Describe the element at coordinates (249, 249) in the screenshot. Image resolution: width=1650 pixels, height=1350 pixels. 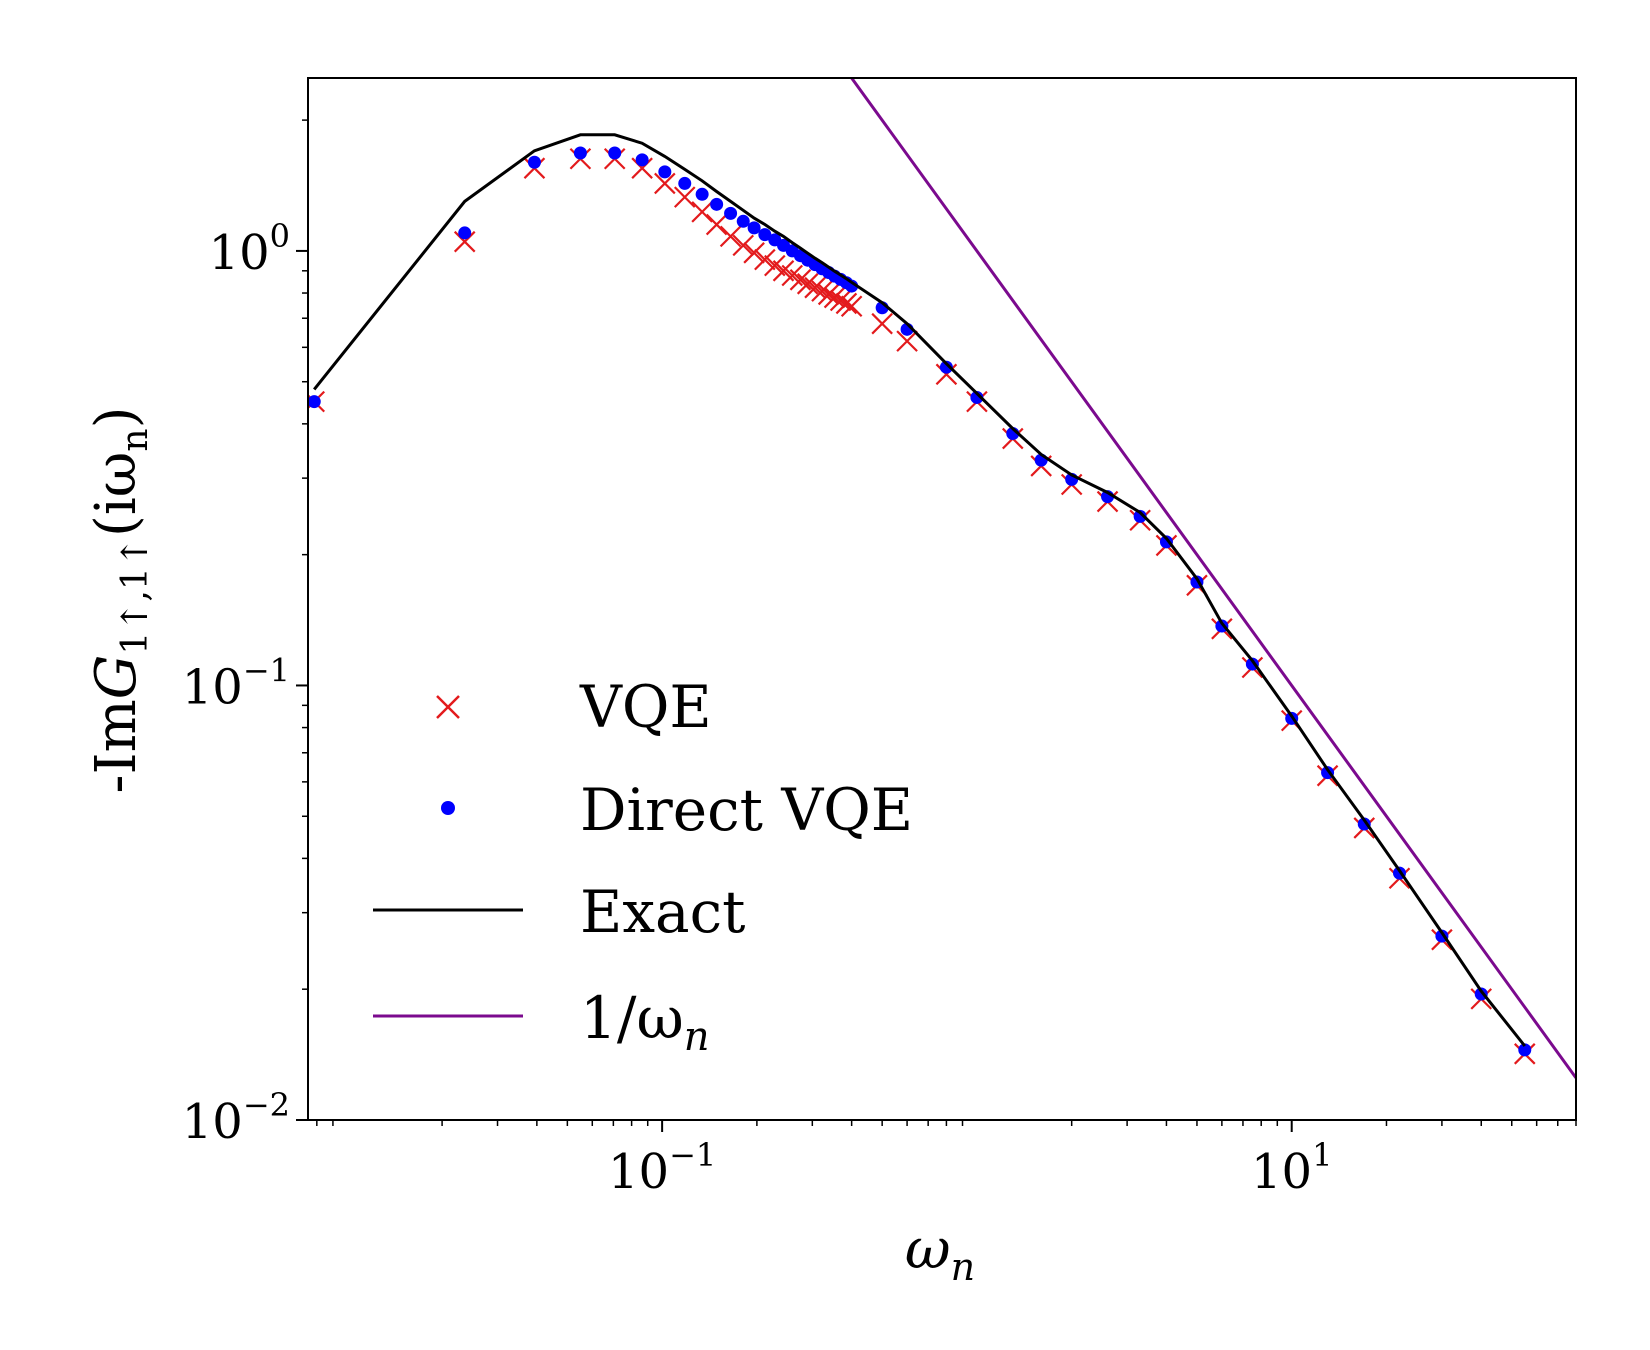
I see `y-tick-label: 10⁰` at that location.